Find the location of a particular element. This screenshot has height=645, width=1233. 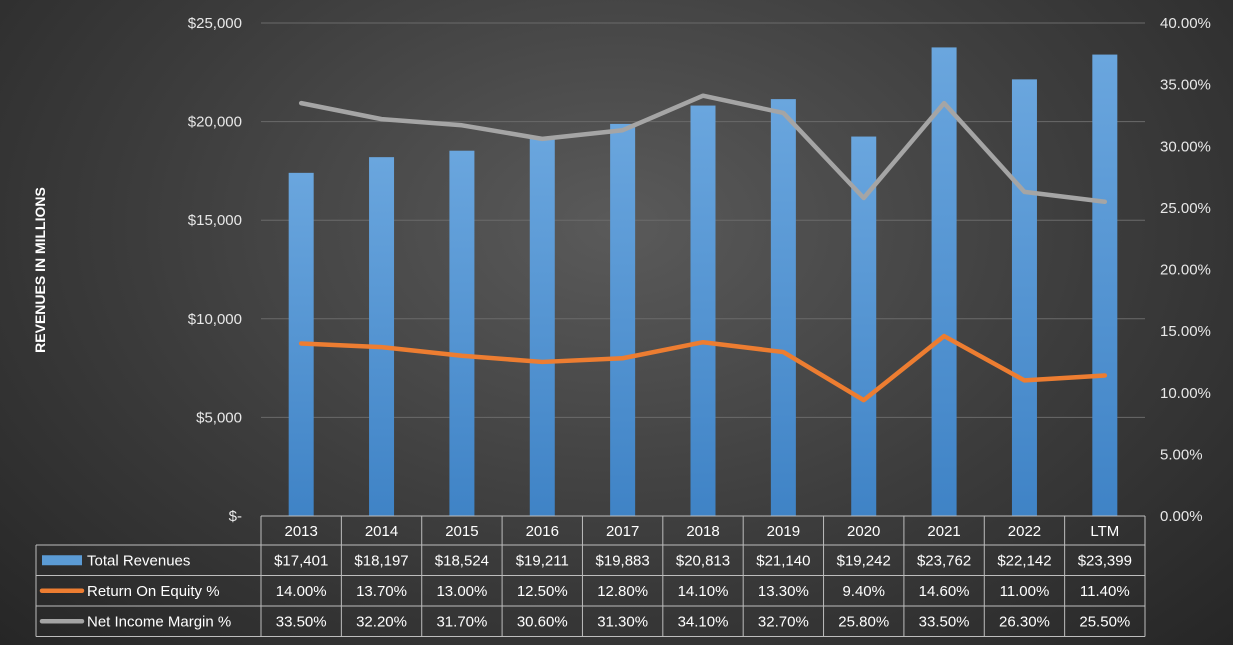

x-tick-label: 2019 is located at coordinates (783, 531).